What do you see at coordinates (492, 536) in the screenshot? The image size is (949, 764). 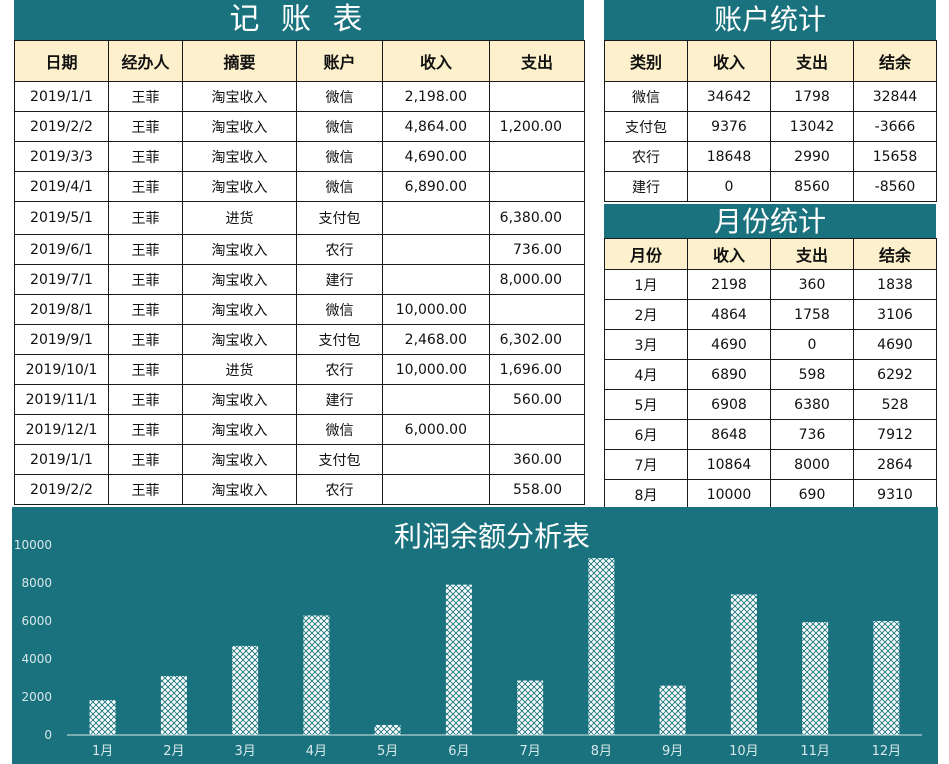 I see `chart-title: 利润余额分析表` at bounding box center [492, 536].